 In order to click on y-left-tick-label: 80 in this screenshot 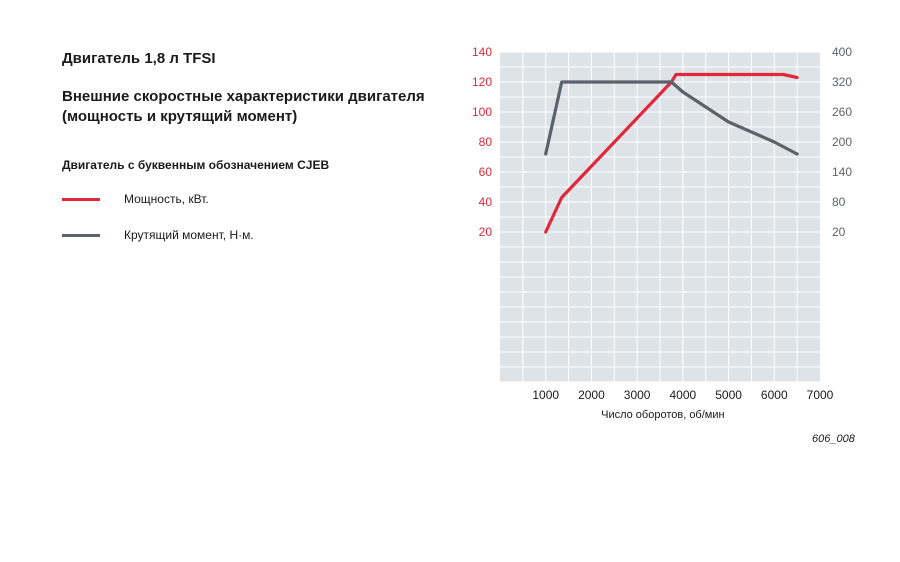, I will do `click(486, 142)`.